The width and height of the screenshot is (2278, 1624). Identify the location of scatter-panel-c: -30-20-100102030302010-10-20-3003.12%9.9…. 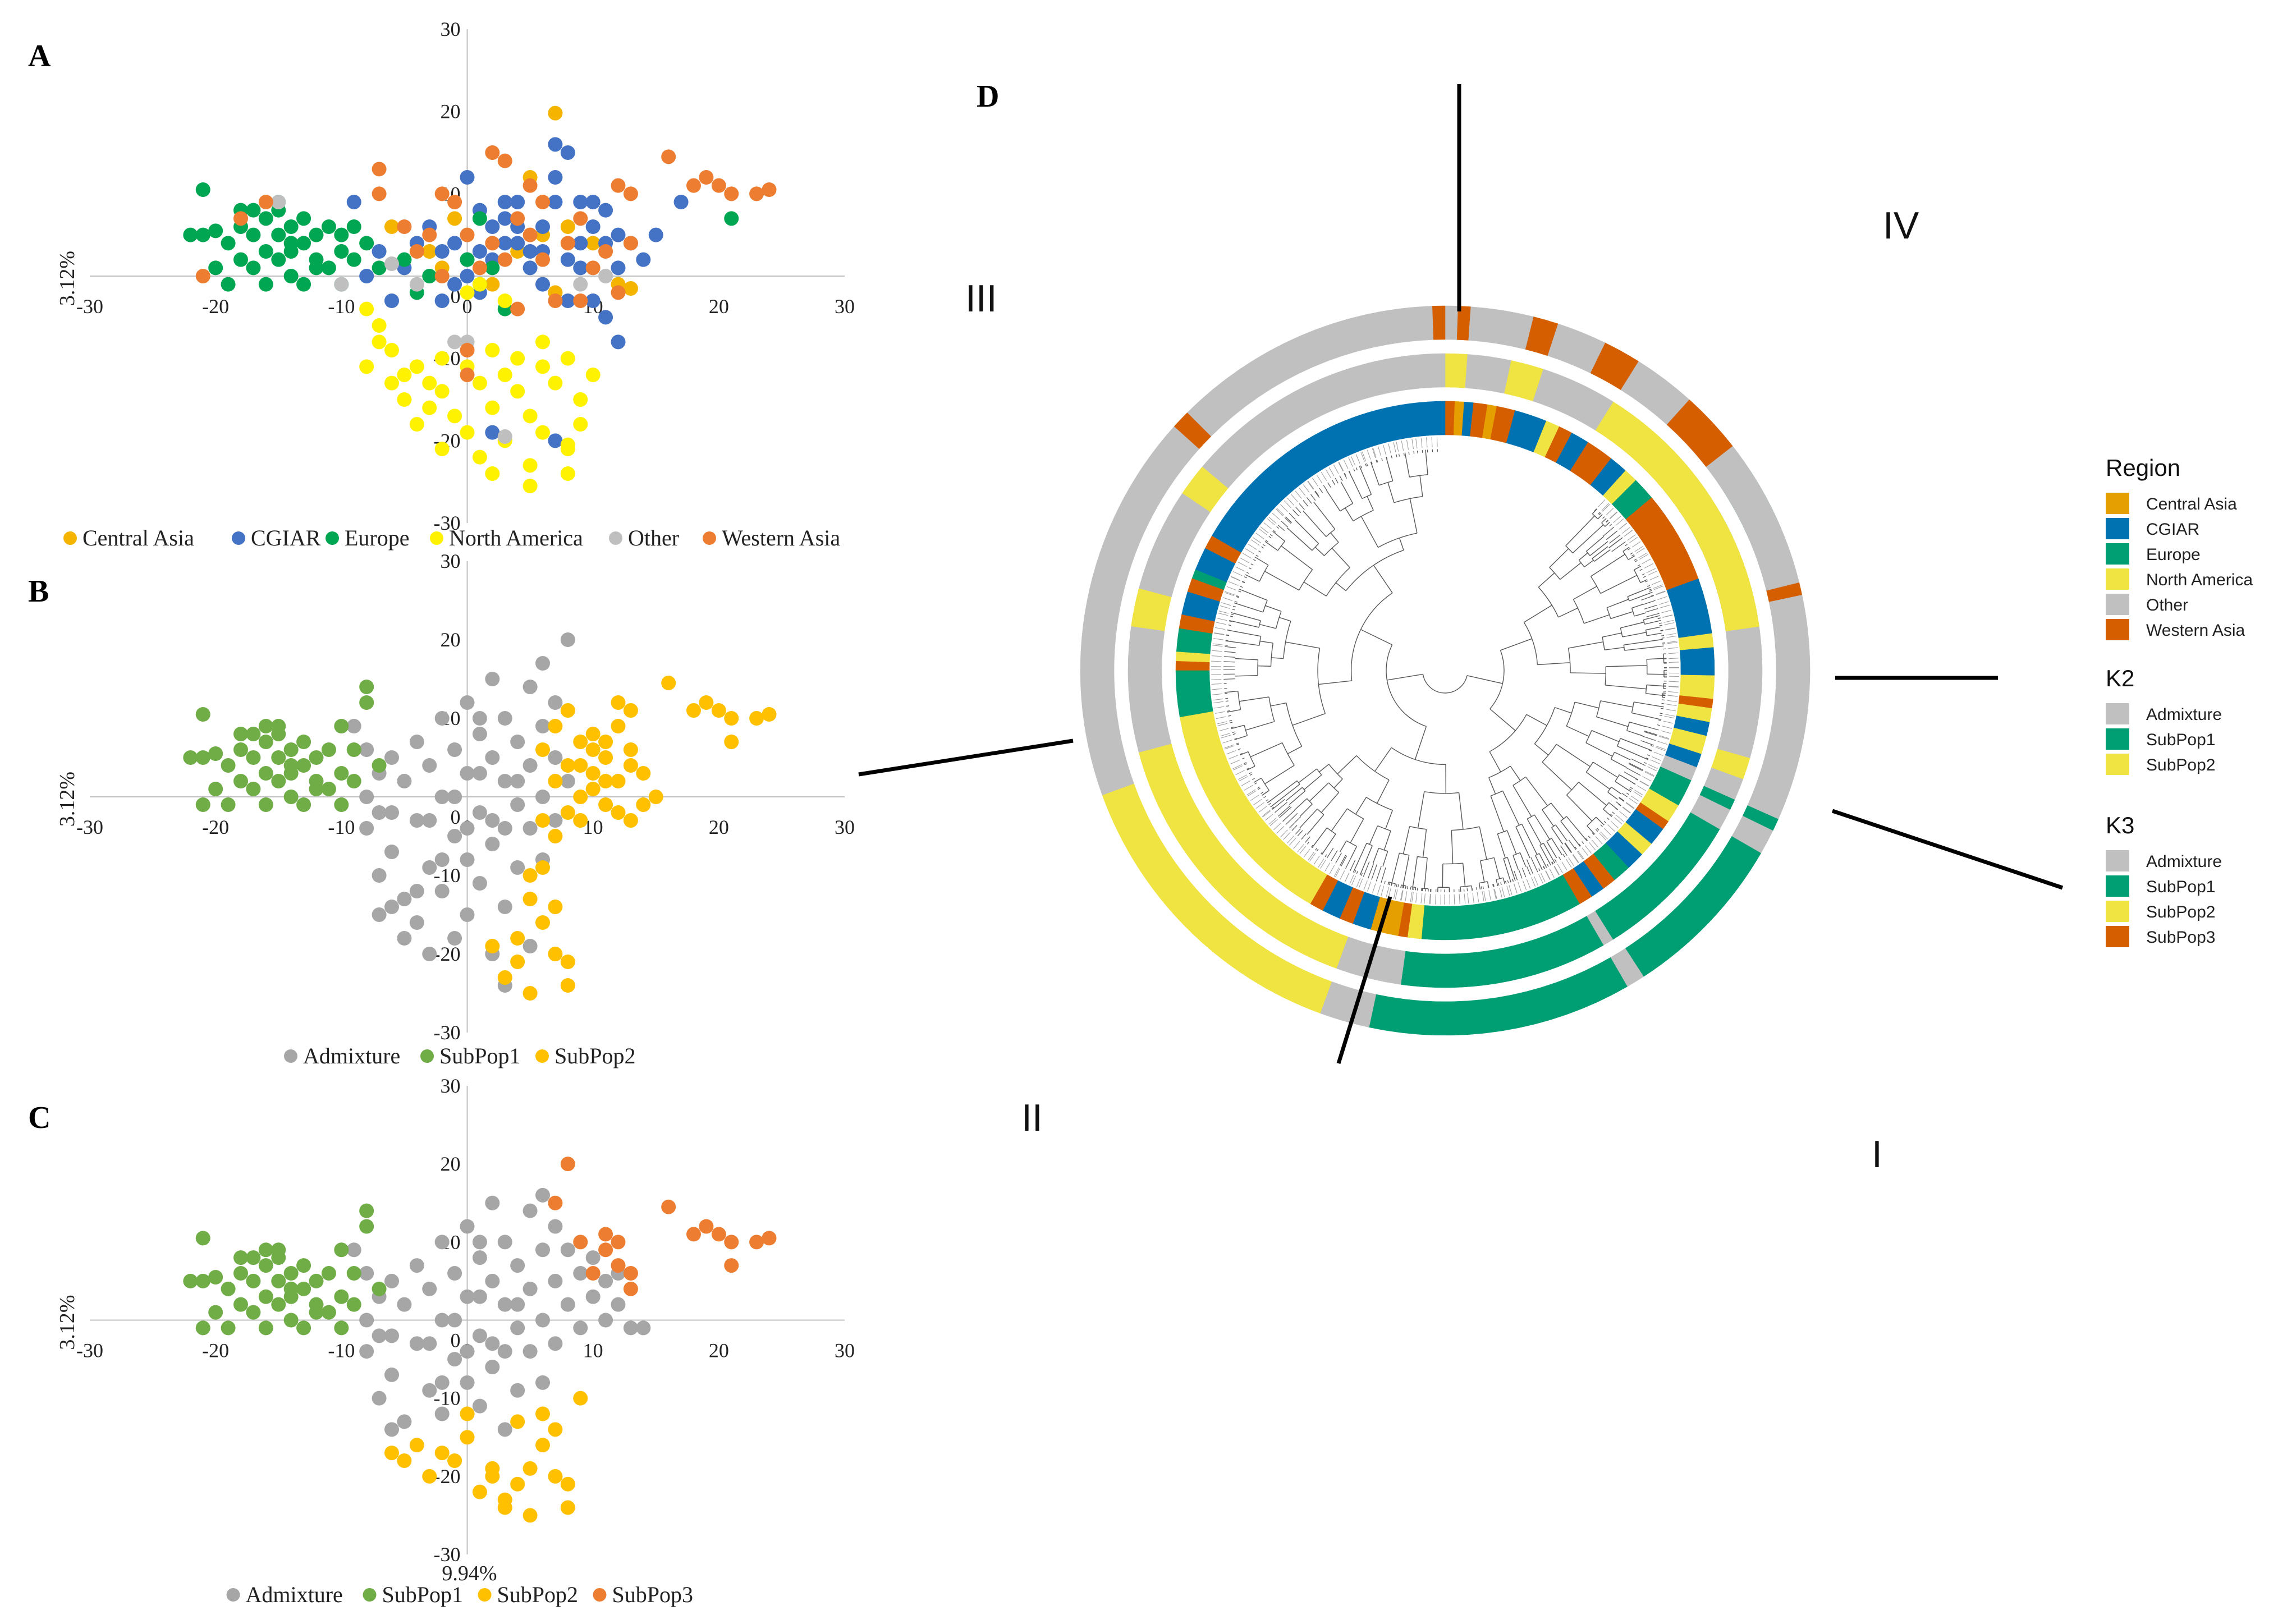
(456, 1341).